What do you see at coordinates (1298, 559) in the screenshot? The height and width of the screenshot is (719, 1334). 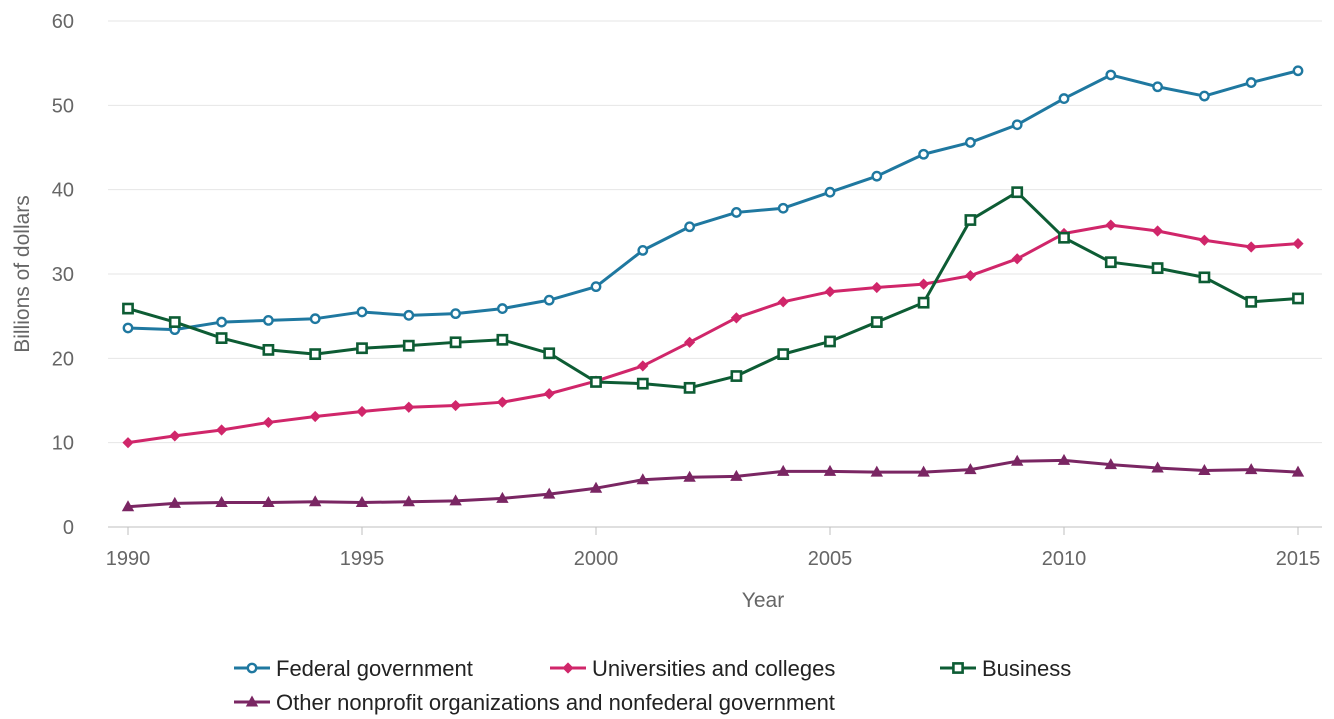 I see `x-tick-label: 2015` at bounding box center [1298, 559].